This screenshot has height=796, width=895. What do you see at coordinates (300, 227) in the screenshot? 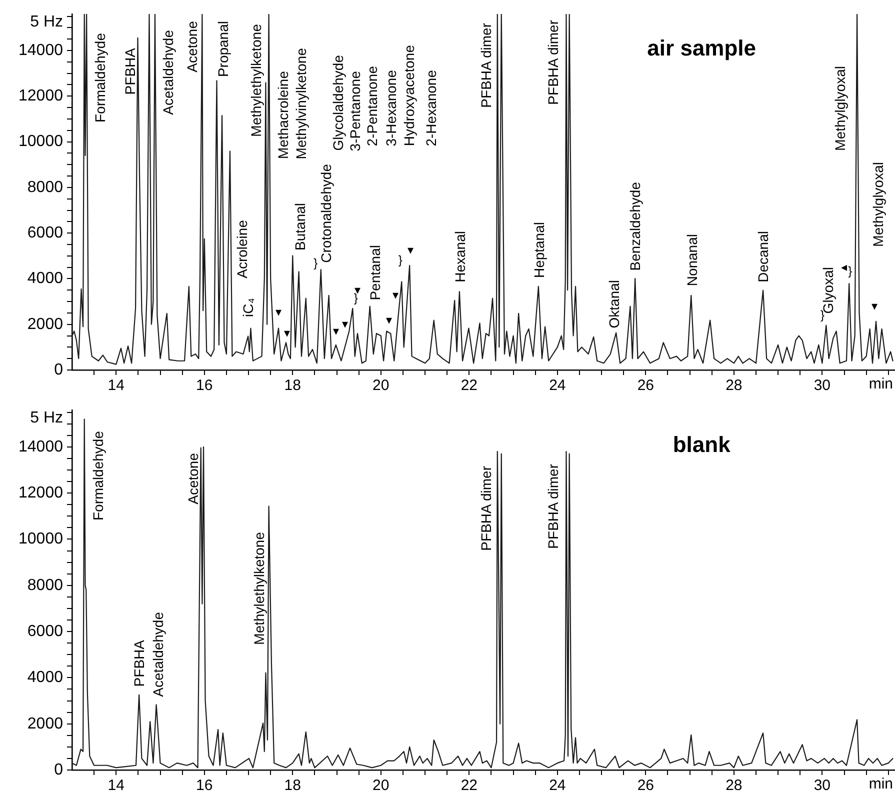
I see `annotation: Butanal` at bounding box center [300, 227].